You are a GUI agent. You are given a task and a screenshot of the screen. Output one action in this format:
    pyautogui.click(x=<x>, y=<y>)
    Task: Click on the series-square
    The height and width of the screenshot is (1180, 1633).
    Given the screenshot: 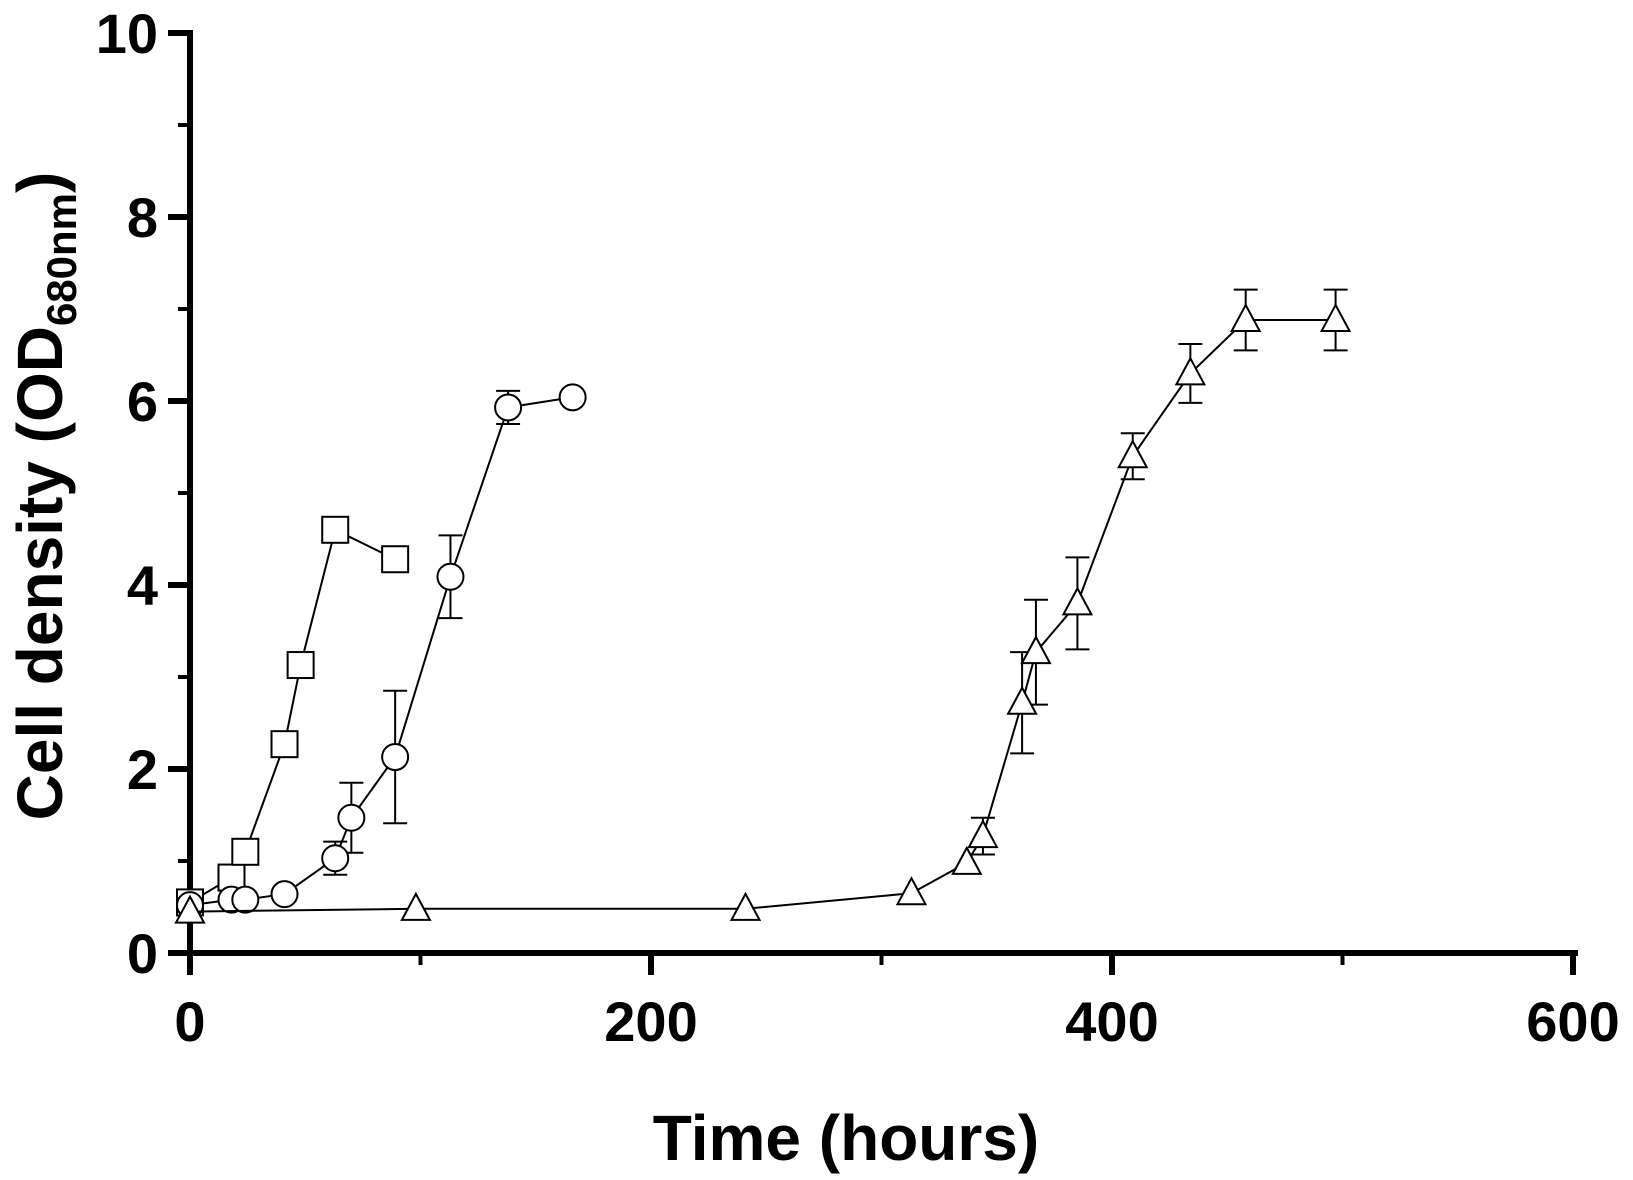 What is the action you would take?
    pyautogui.click(x=293, y=716)
    